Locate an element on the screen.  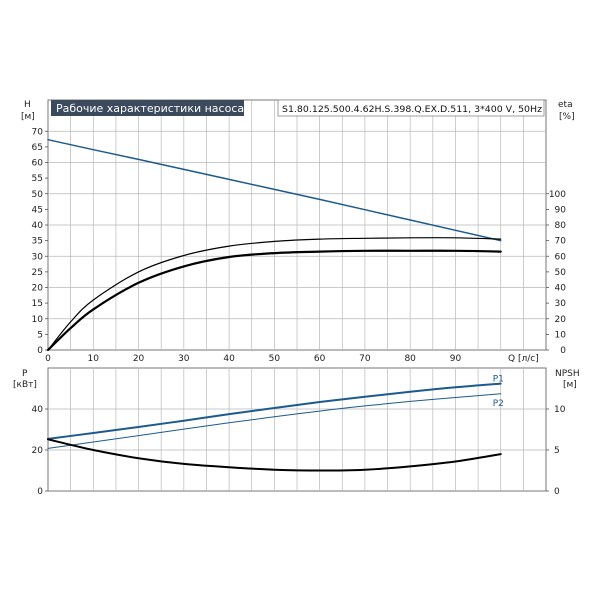
x-tick-label: 40 is located at coordinates (229, 359).